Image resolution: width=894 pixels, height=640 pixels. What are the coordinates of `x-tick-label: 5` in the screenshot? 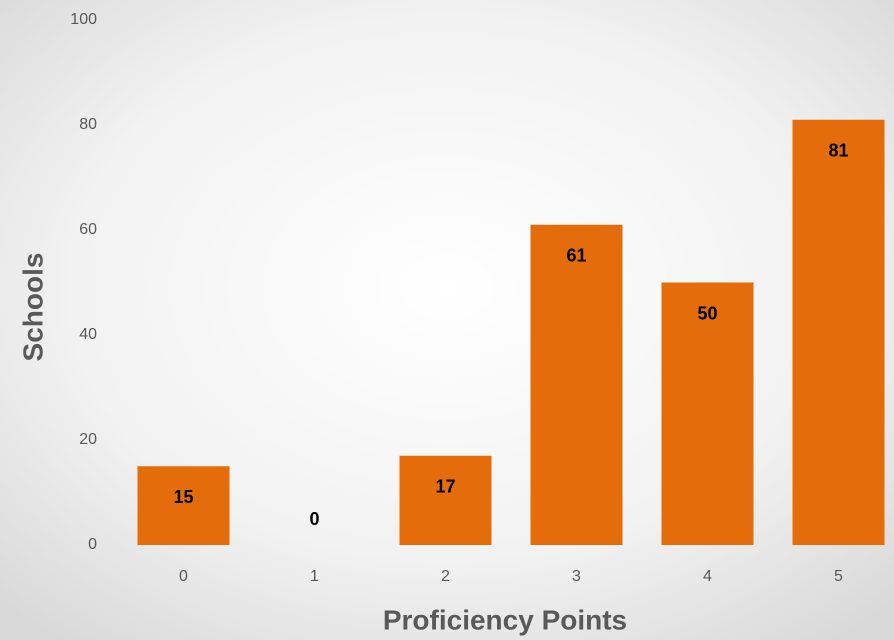 It's located at (838, 576).